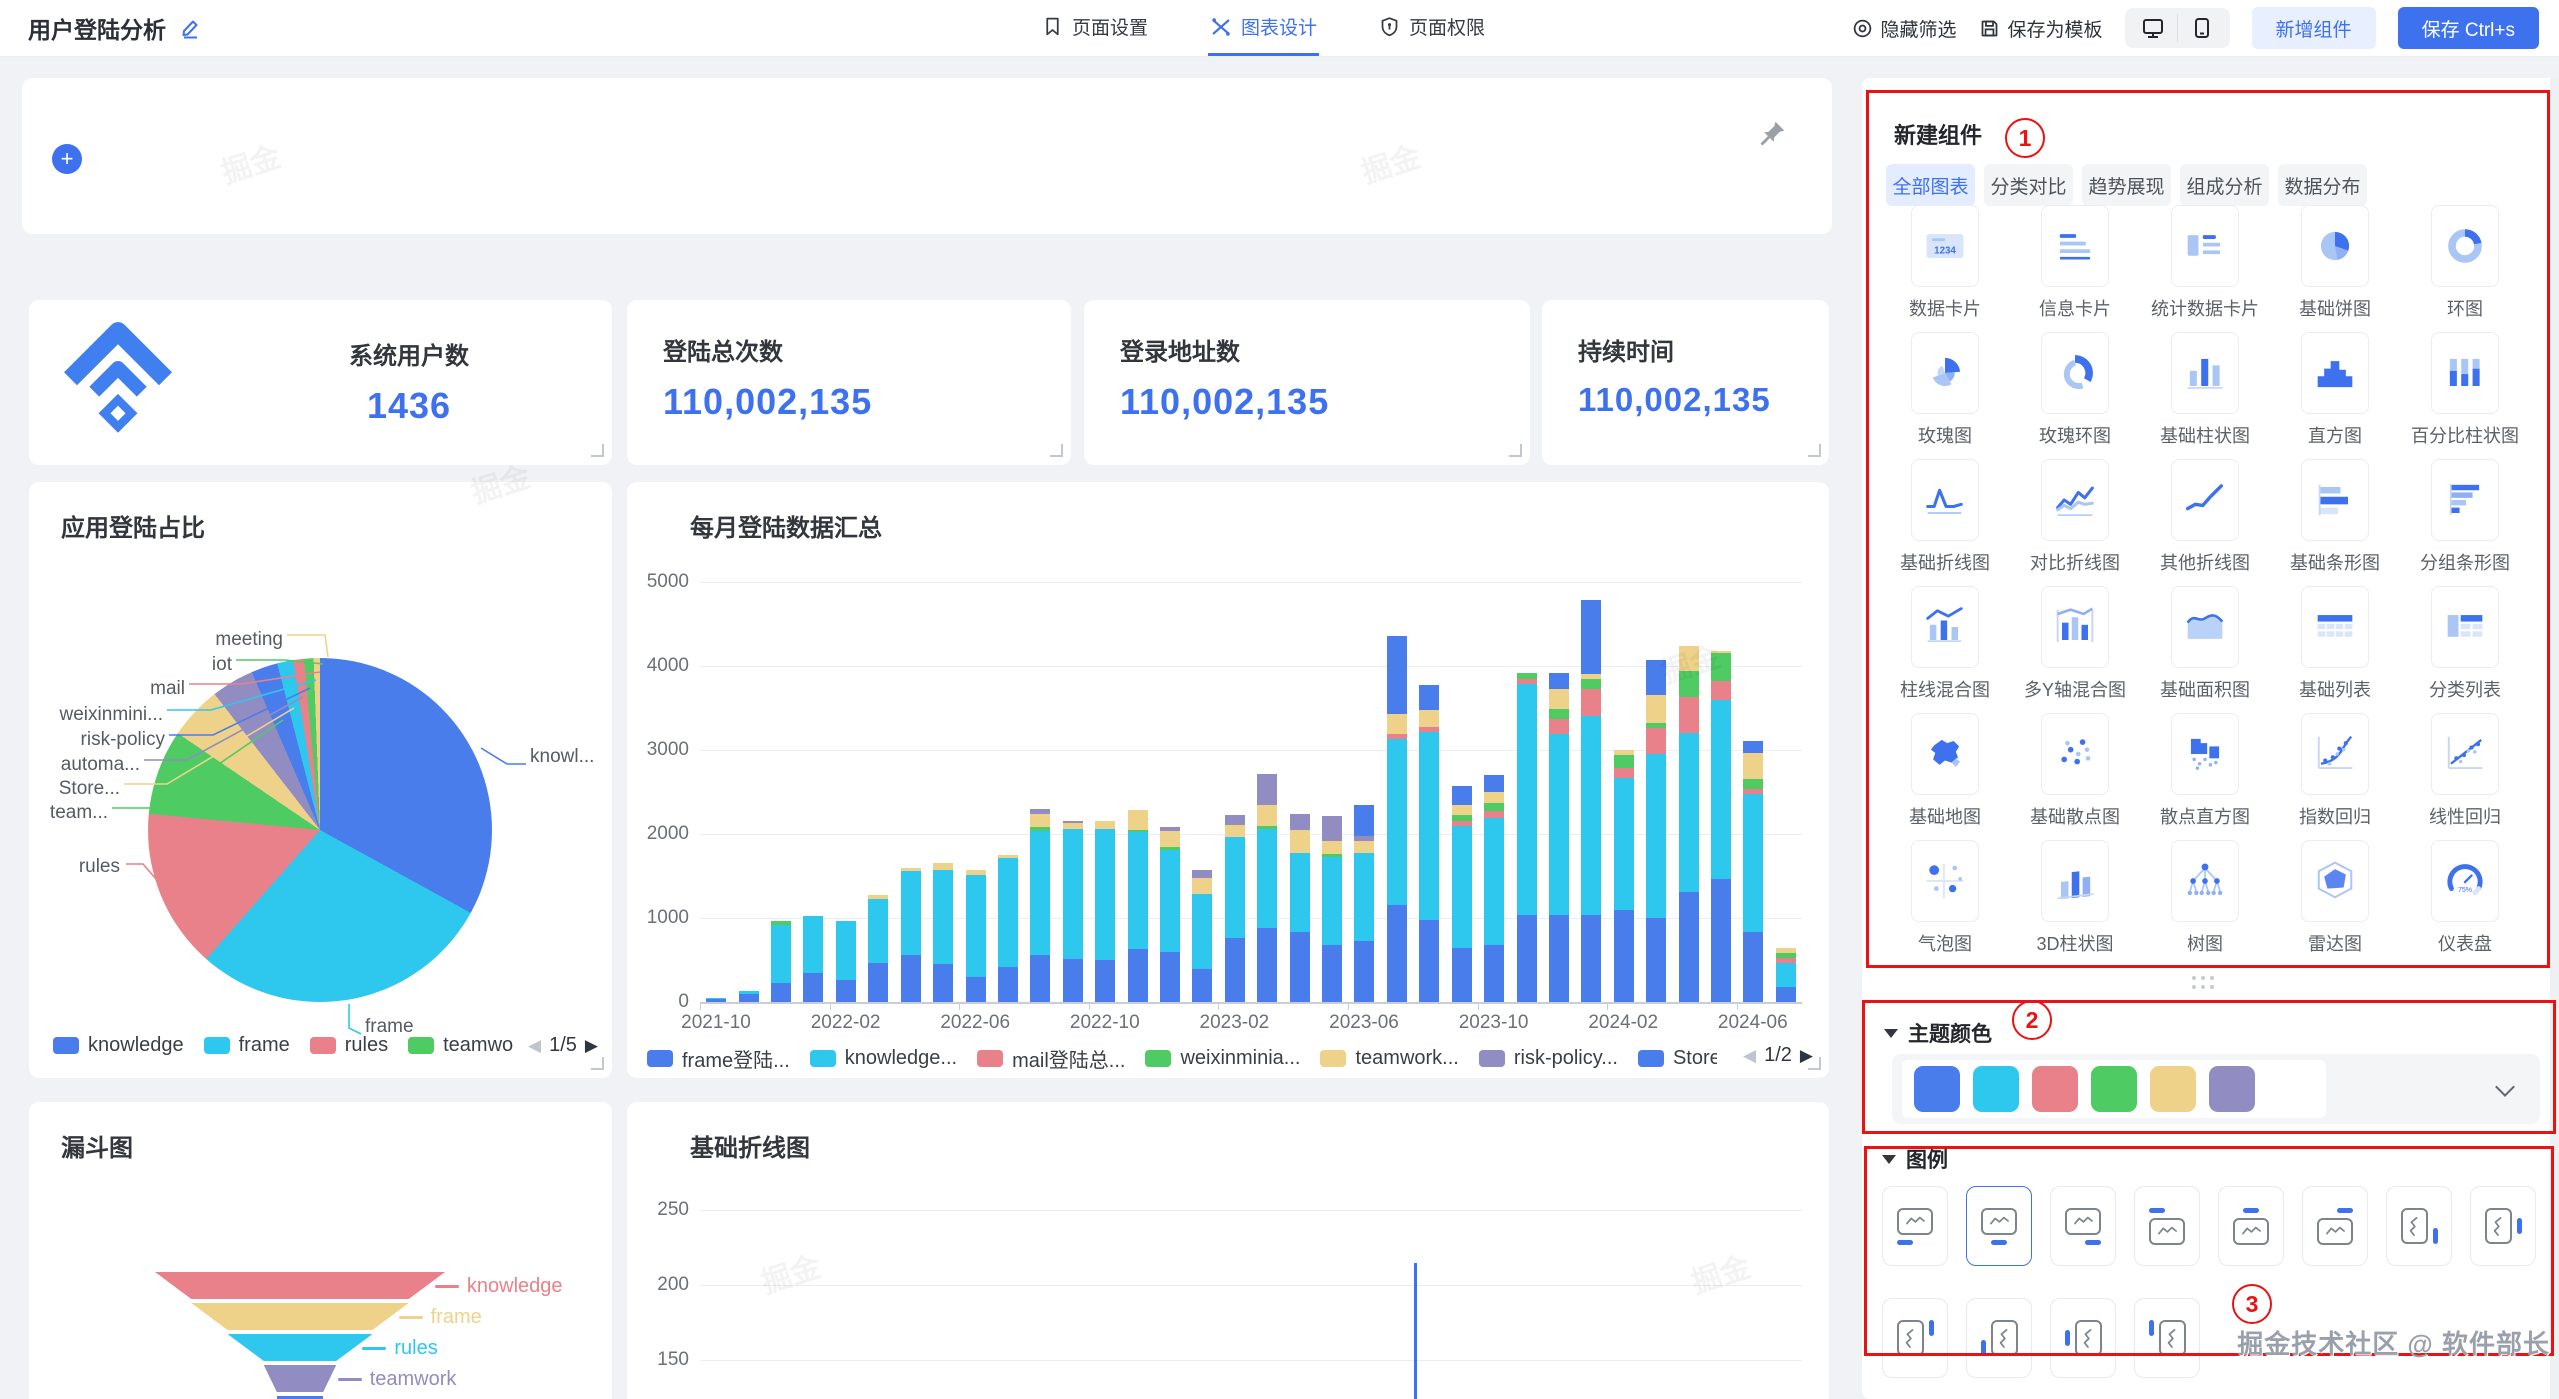 This screenshot has height=1399, width=2559. Describe the element at coordinates (2203, 982) in the screenshot. I see `drag-handle` at that location.